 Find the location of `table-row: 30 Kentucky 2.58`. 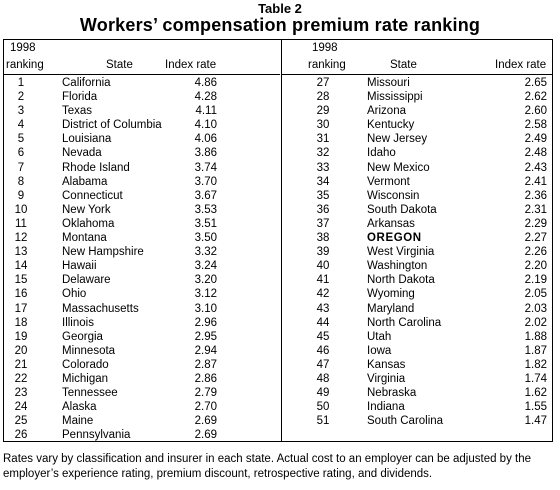

table-row: 30 Kentucky 2.58 is located at coordinates (420, 125).